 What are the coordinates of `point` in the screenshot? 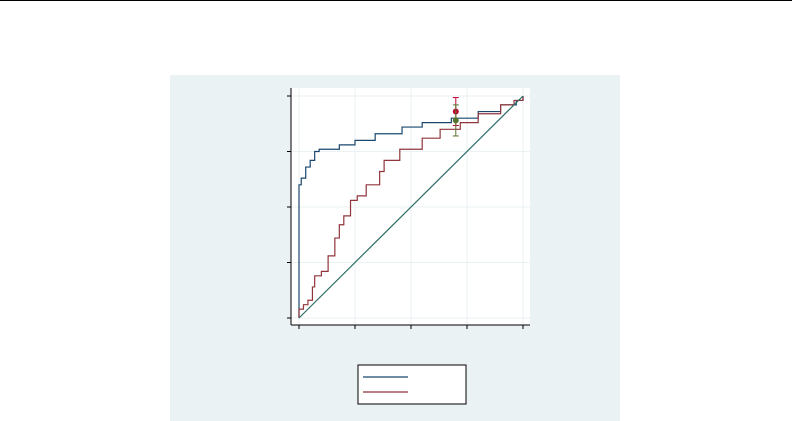 It's located at (455, 120).